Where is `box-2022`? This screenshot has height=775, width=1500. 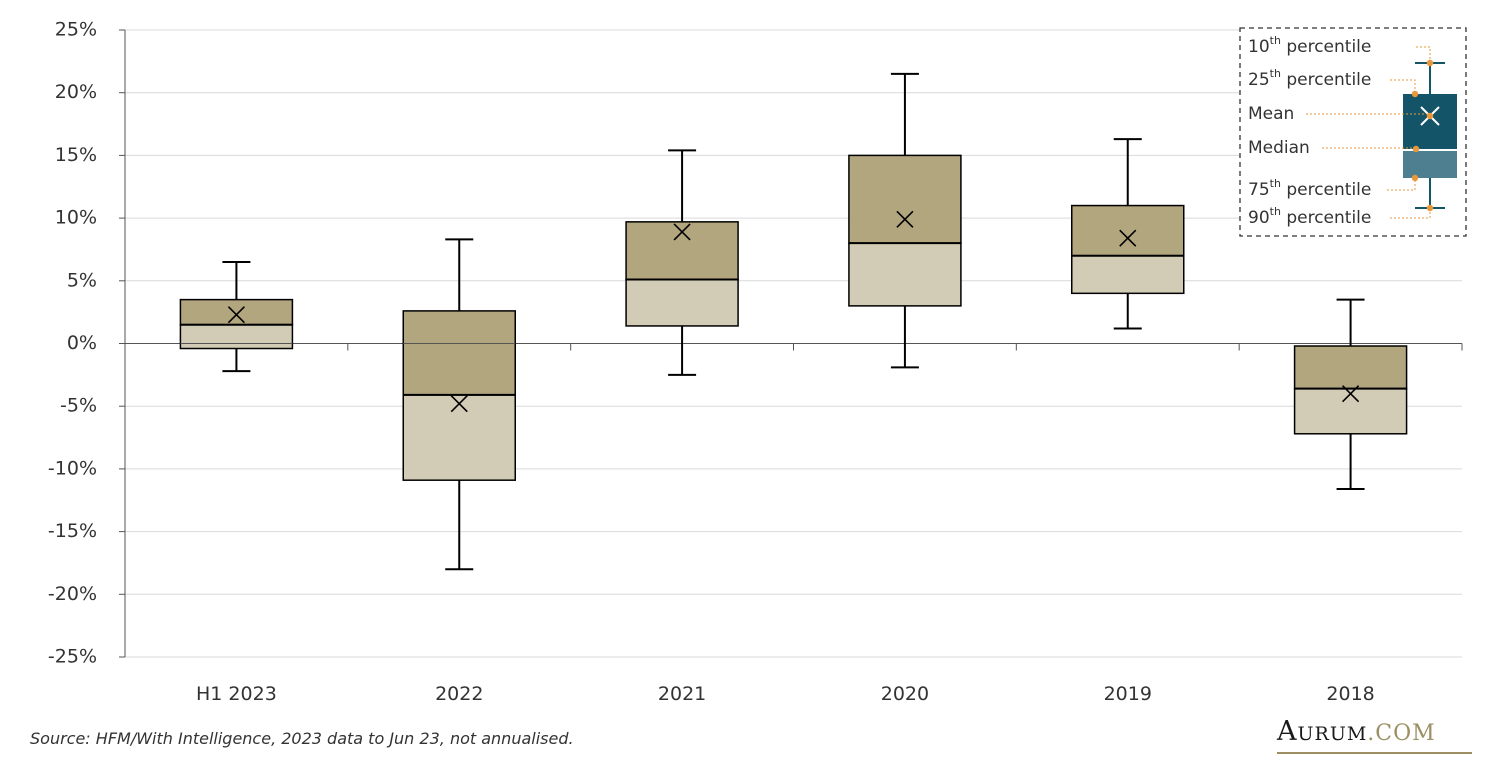
box-2022 is located at coordinates (459, 404).